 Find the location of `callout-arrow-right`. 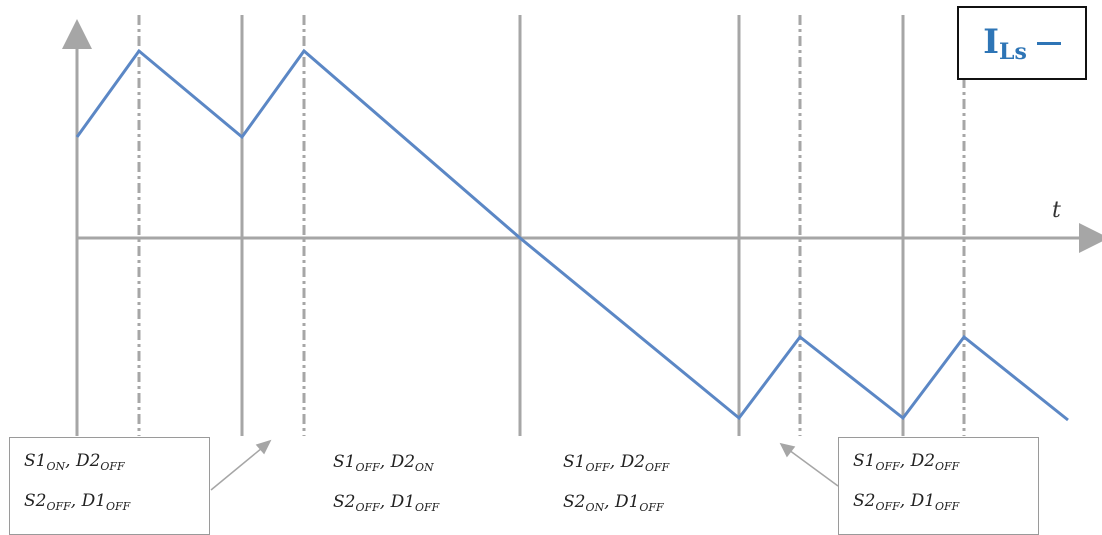

callout-arrow-right is located at coordinates (813, 468).